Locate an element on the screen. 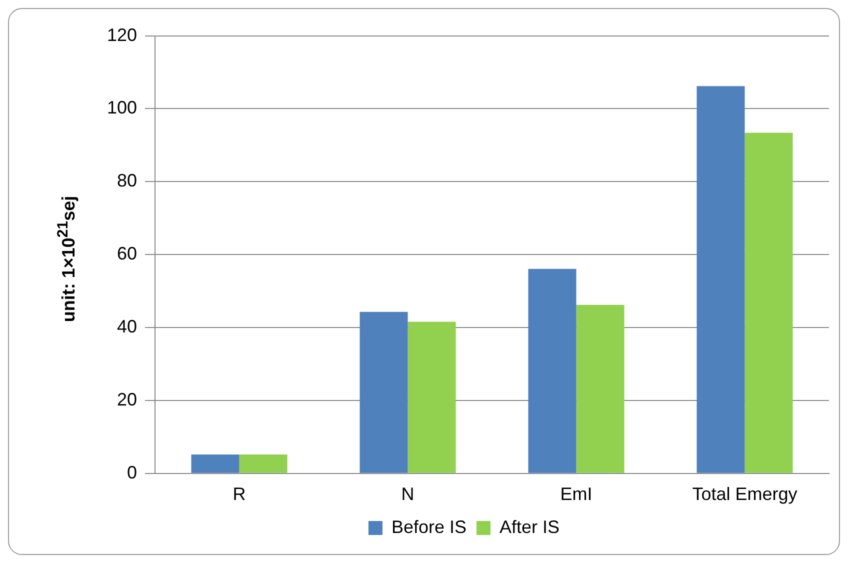  x-tick-label: Total Emergy is located at coordinates (745, 494).